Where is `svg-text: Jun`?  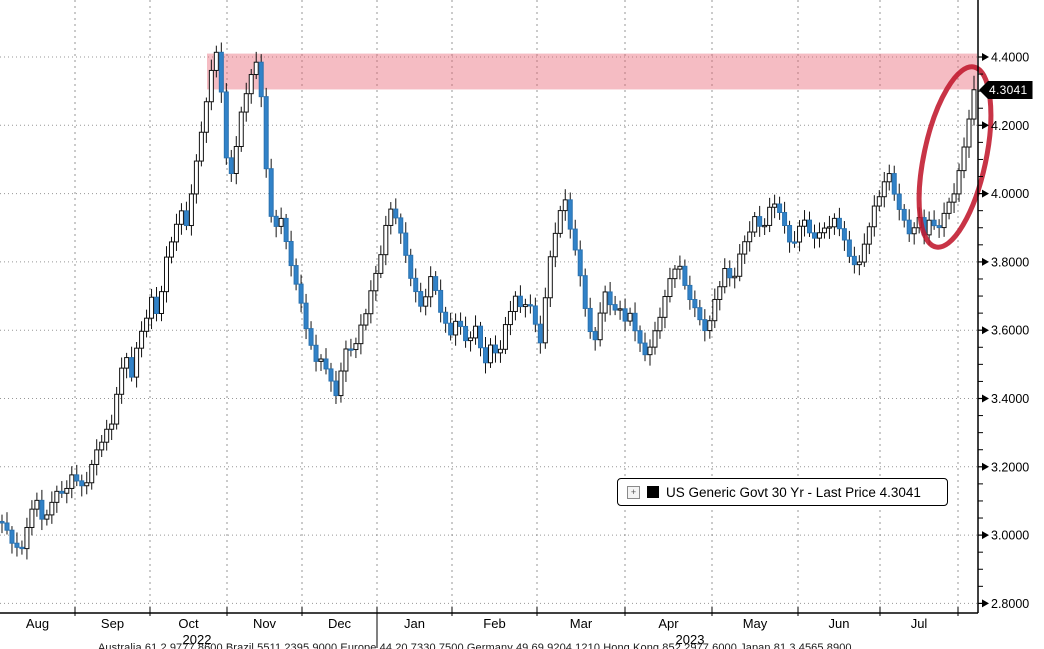
svg-text: Jun is located at coordinates (839, 623).